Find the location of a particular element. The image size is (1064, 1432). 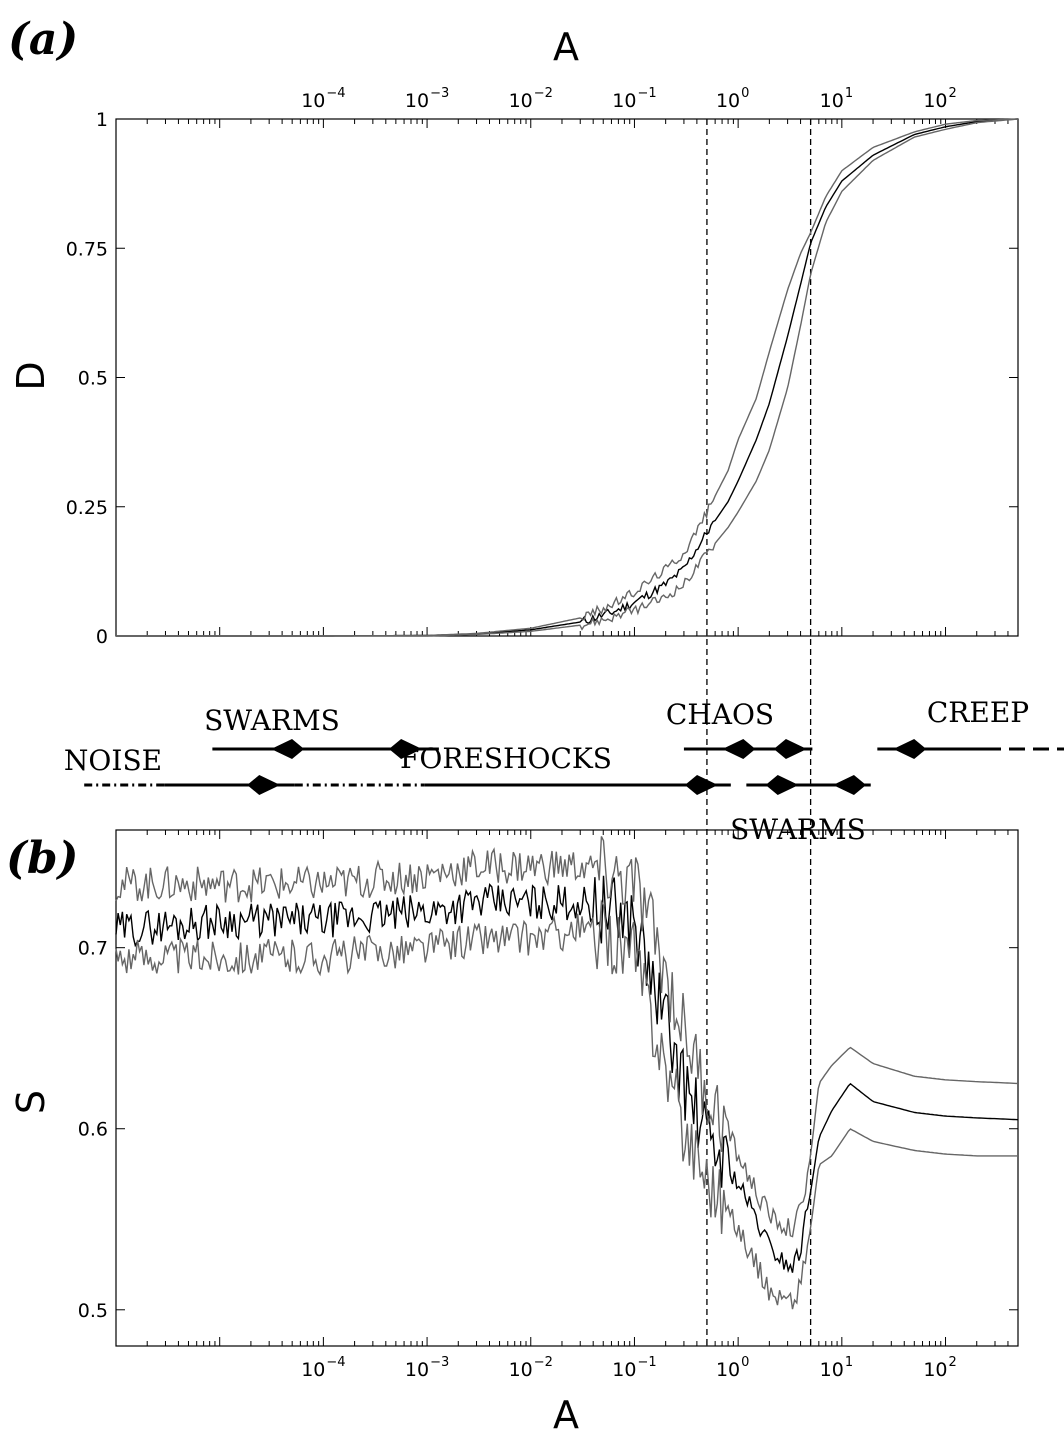

regime-diagram: NOISE SWARMS FORESHOCKS CHAOS SWARMS CREEP is located at coordinates (564, 771).